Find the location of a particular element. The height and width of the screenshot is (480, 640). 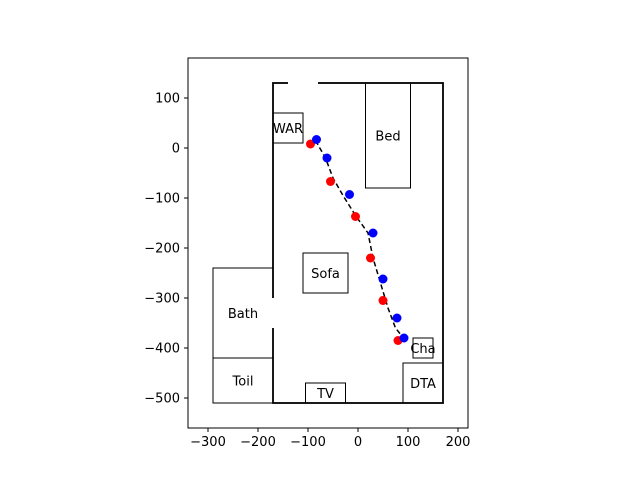

room-box-sofa is located at coordinates (325, 273).